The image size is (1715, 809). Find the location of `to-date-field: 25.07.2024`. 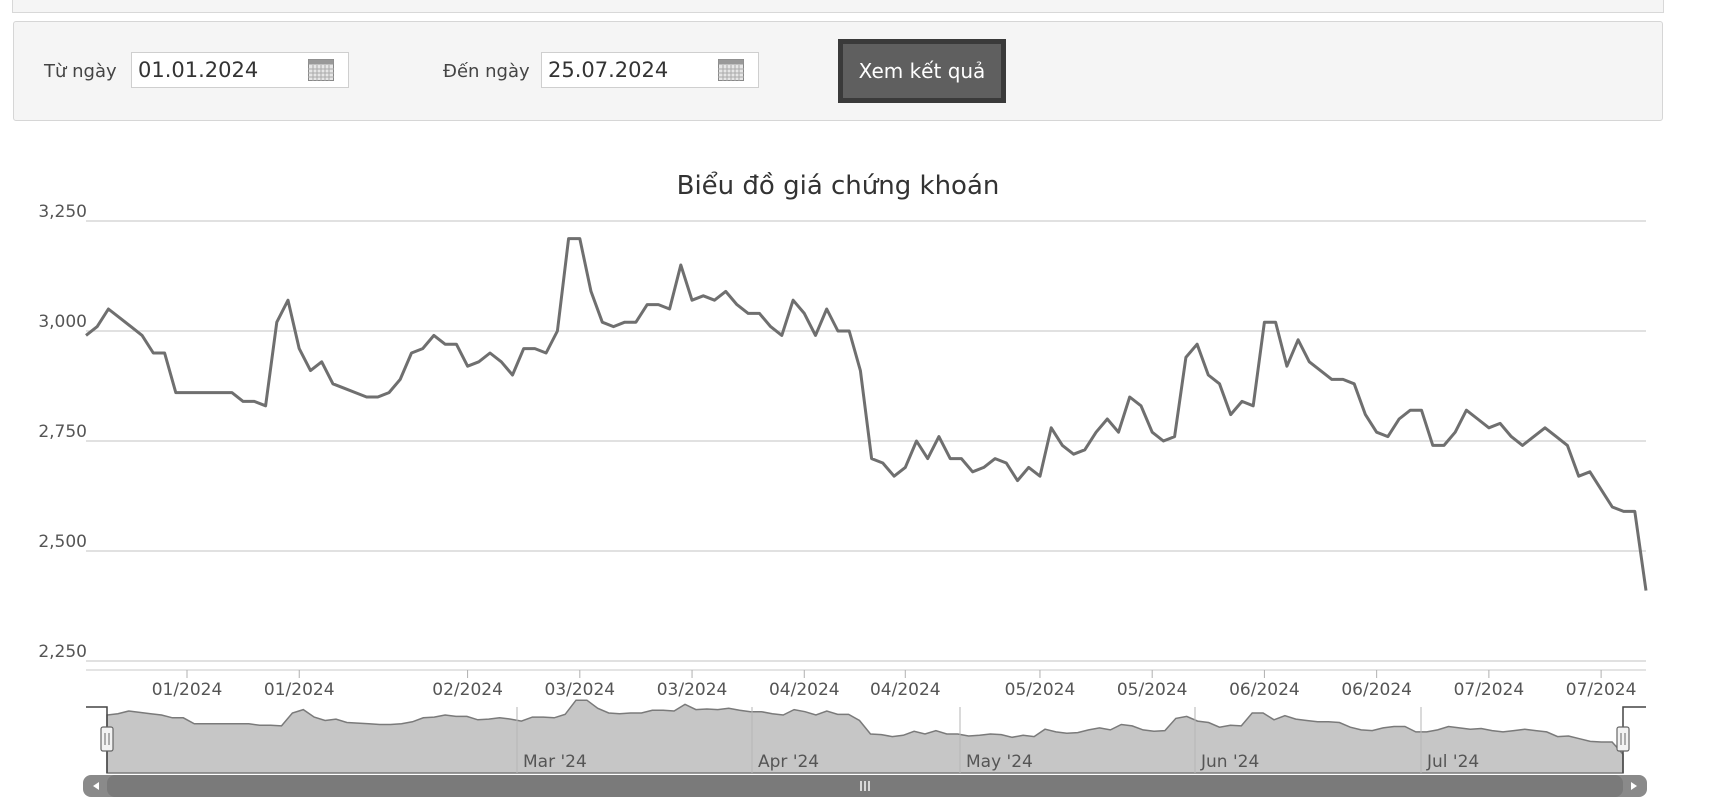

to-date-field: 25.07.2024 is located at coordinates (650, 70).